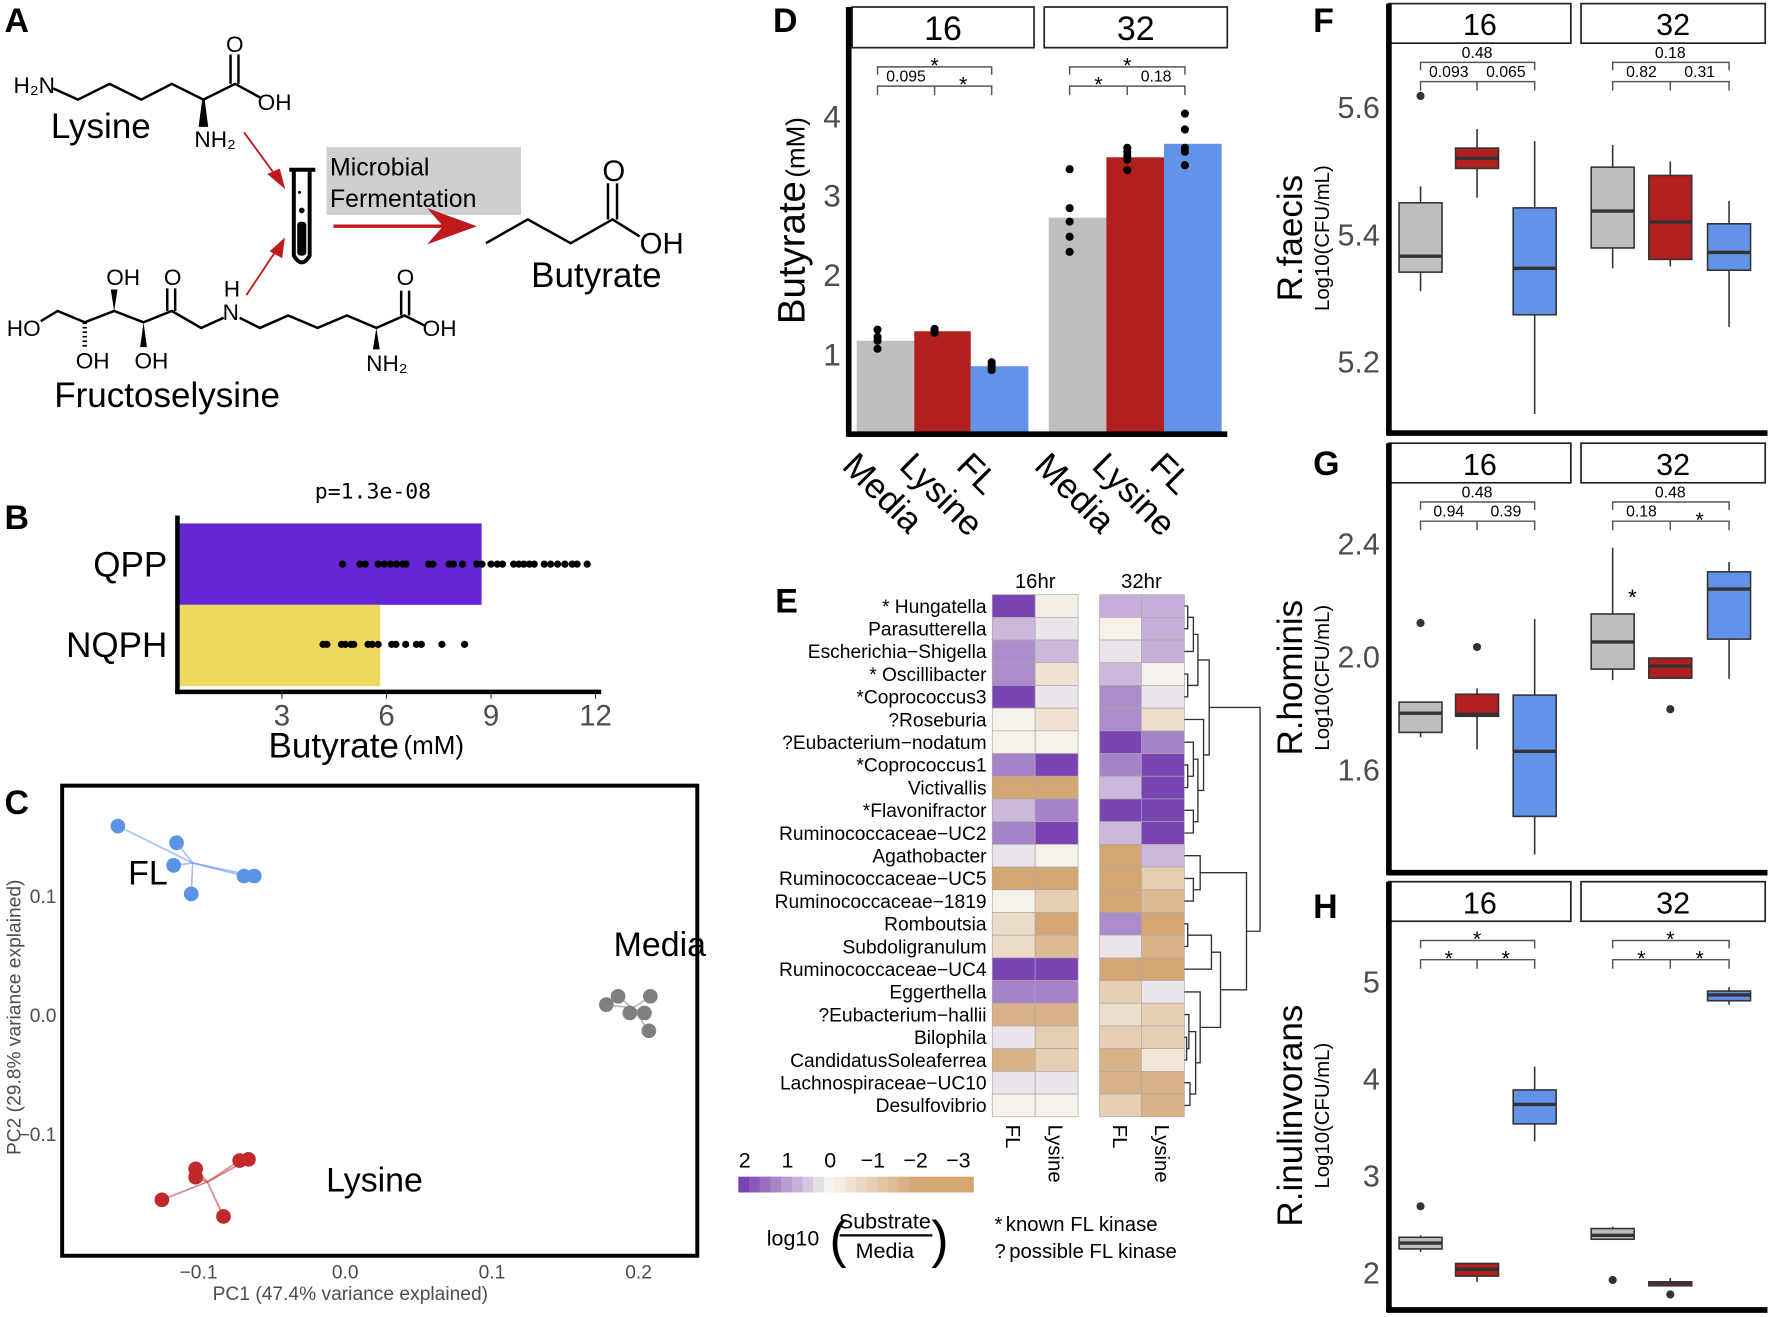 Image resolution: width=1772 pixels, height=1317 pixels. I want to click on row-label: Lachnospiraceae−UC10, so click(883, 1083).